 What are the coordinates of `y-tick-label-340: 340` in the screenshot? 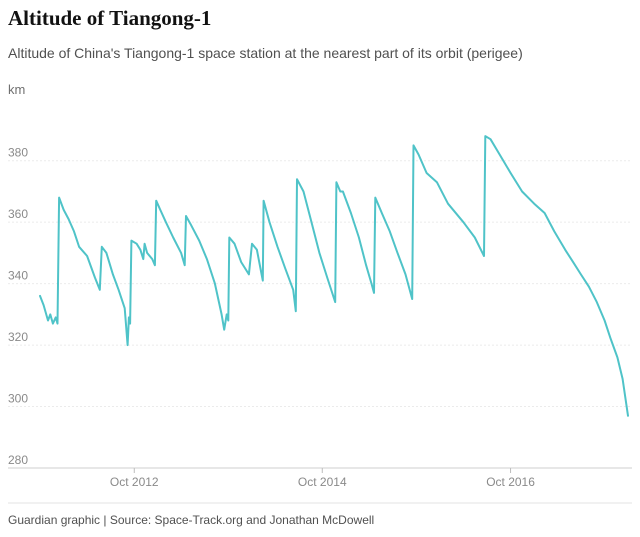 It's located at (18, 276).